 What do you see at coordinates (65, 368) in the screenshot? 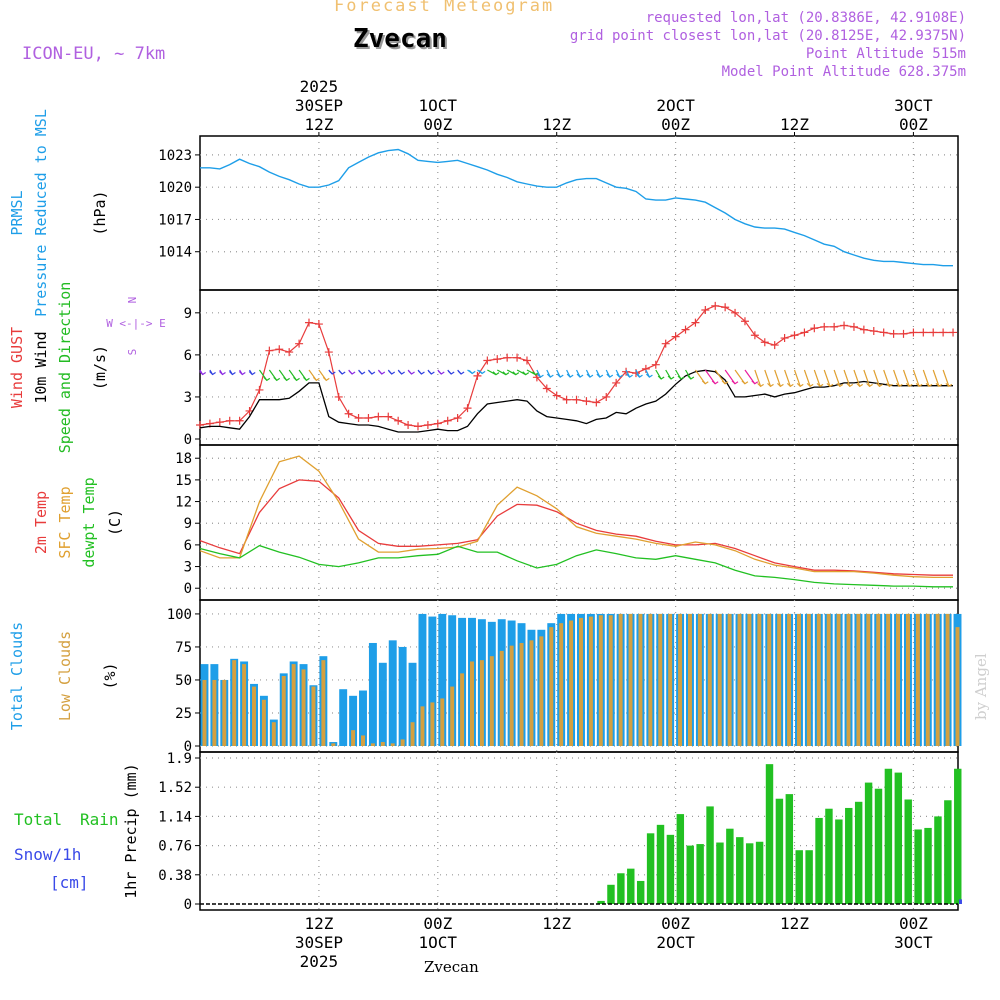
I see `panel-label-wind: Speed and Direction` at bounding box center [65, 368].